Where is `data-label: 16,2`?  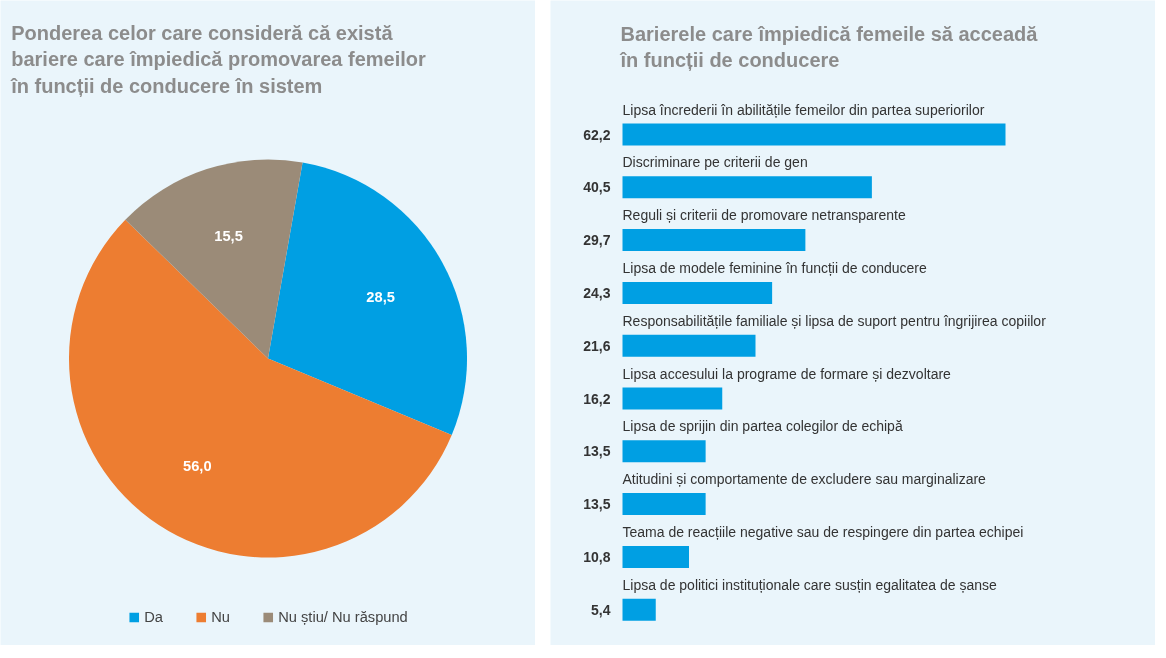 data-label: 16,2 is located at coordinates (597, 398).